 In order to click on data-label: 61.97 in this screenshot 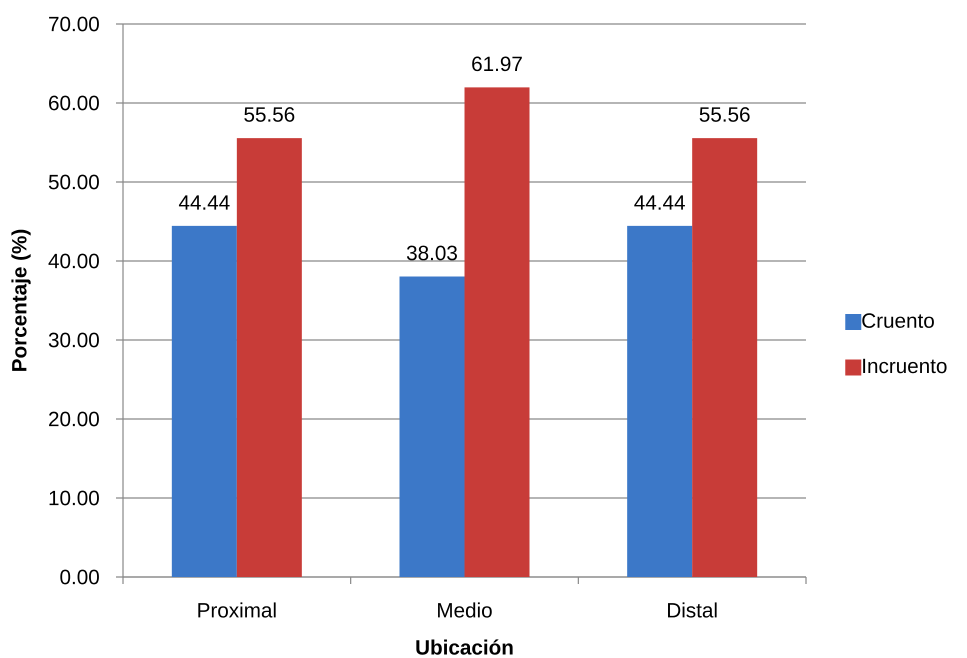, I will do `click(497, 64)`.